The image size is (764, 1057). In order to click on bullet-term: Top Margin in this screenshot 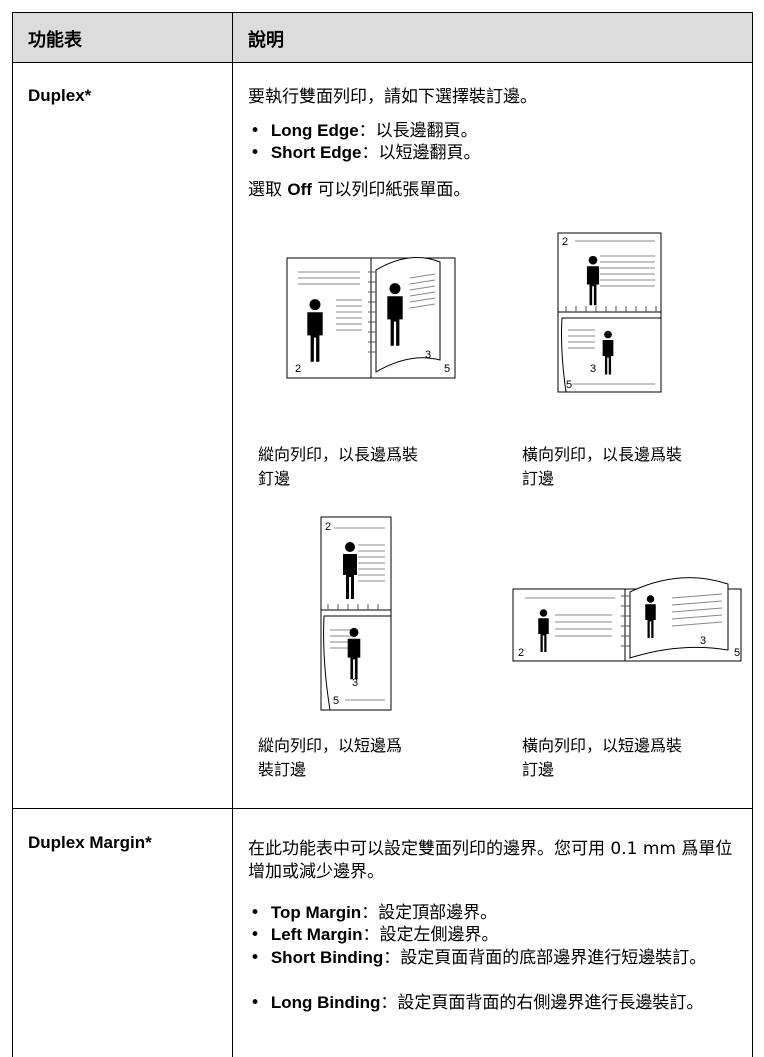, I will do `click(316, 912)`.